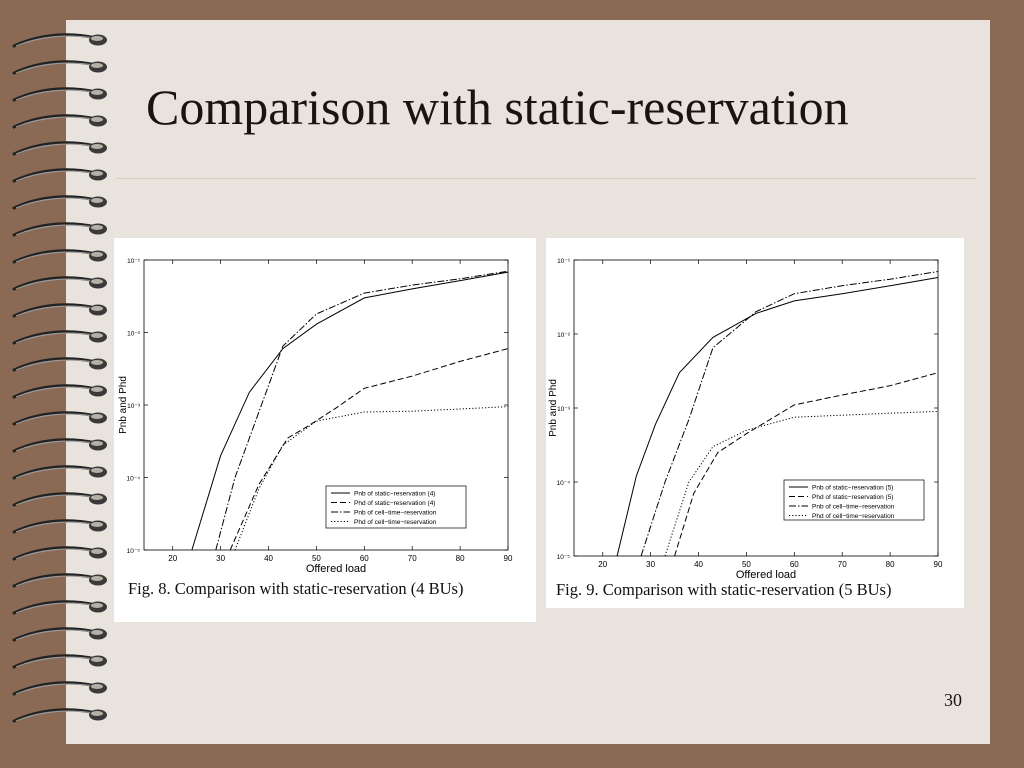 The height and width of the screenshot is (768, 1024). Describe the element at coordinates (852, 488) in the screenshot. I see `legend-label: Pnb of static−reservation (5)` at that location.